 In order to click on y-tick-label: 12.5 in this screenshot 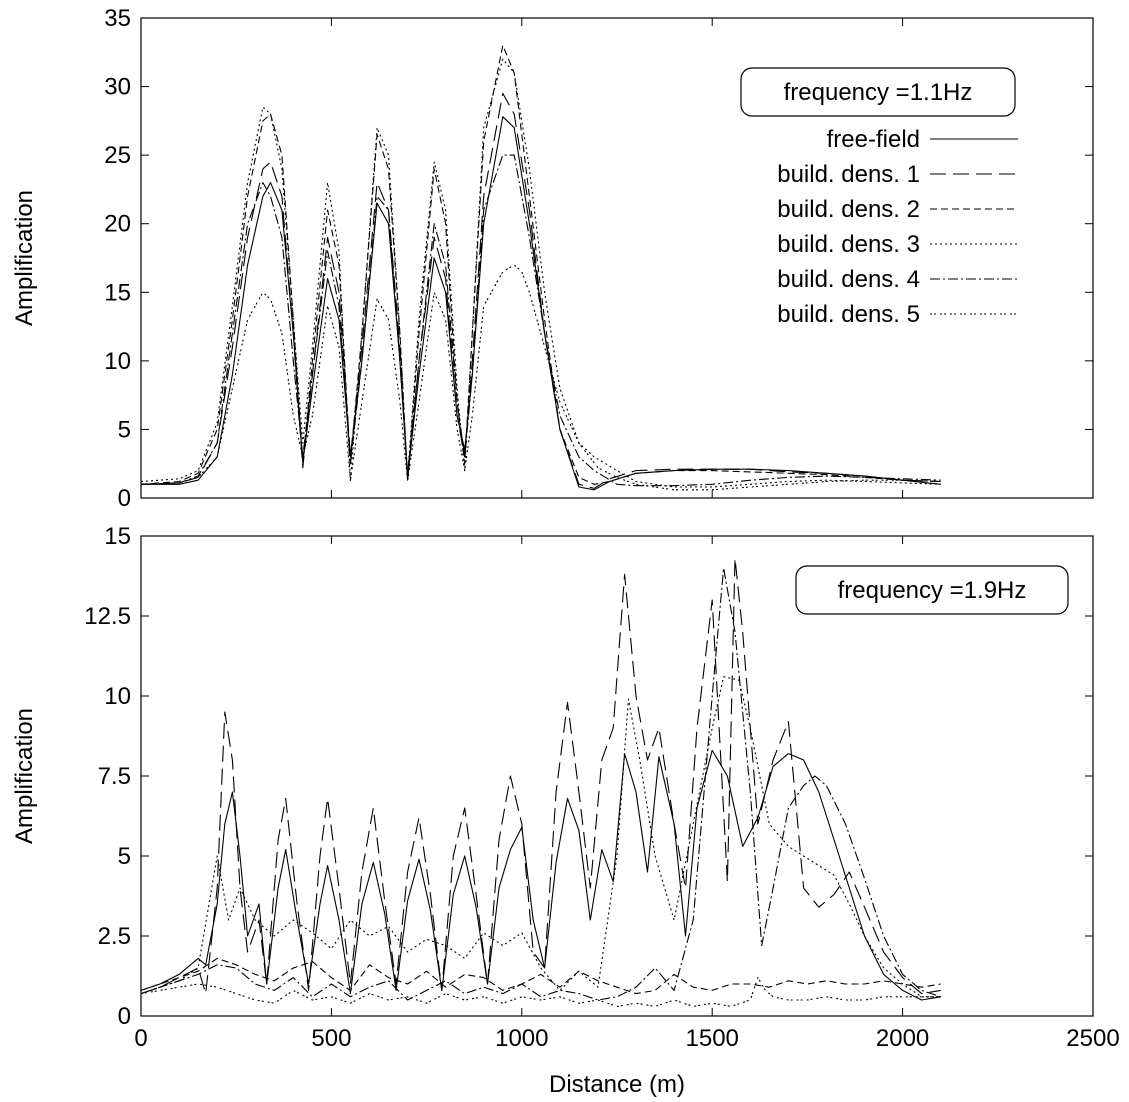, I will do `click(107, 616)`.